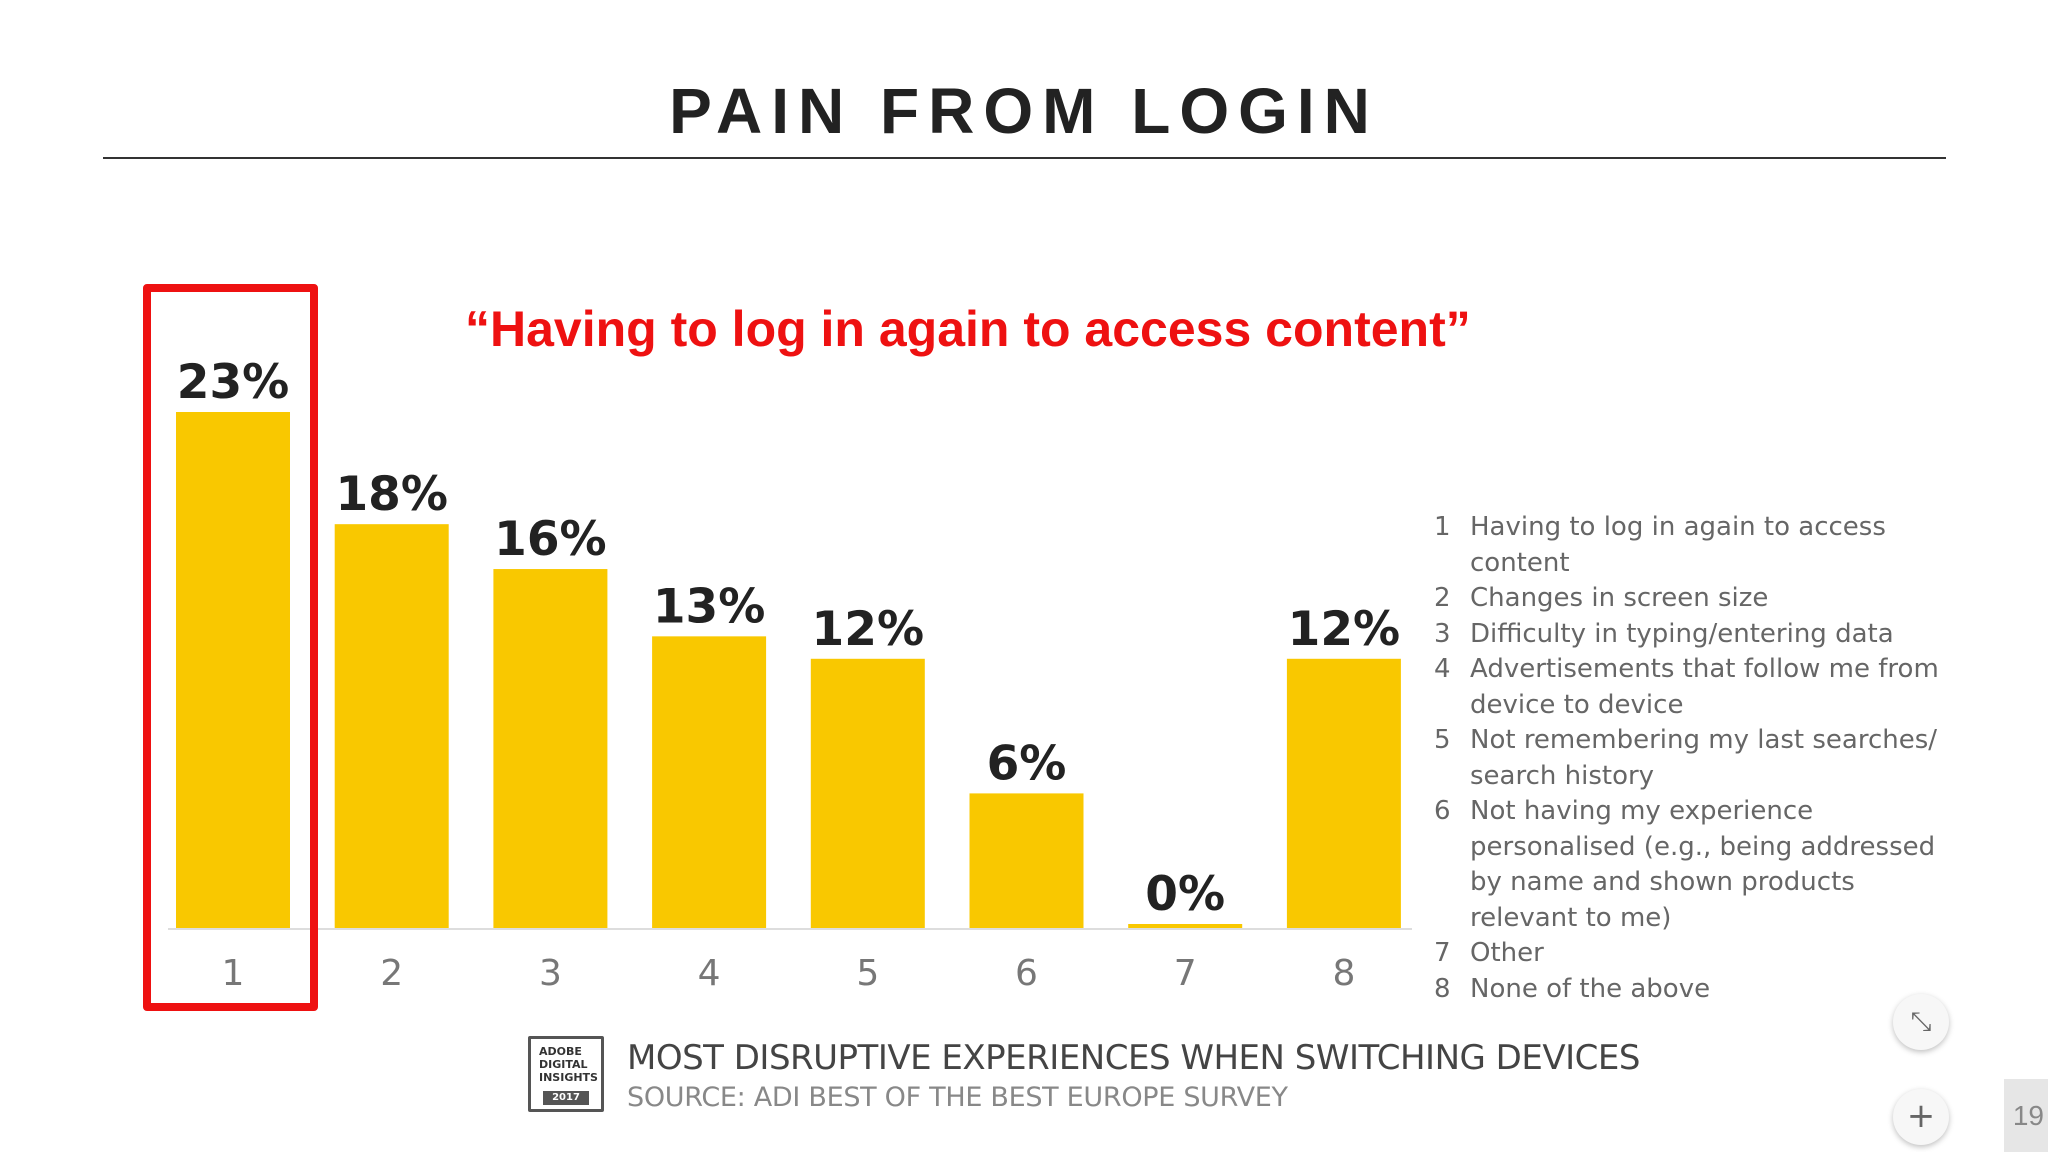 The height and width of the screenshot is (1152, 2048). Describe the element at coordinates (1507, 953) in the screenshot. I see `legend-text: Other` at that location.